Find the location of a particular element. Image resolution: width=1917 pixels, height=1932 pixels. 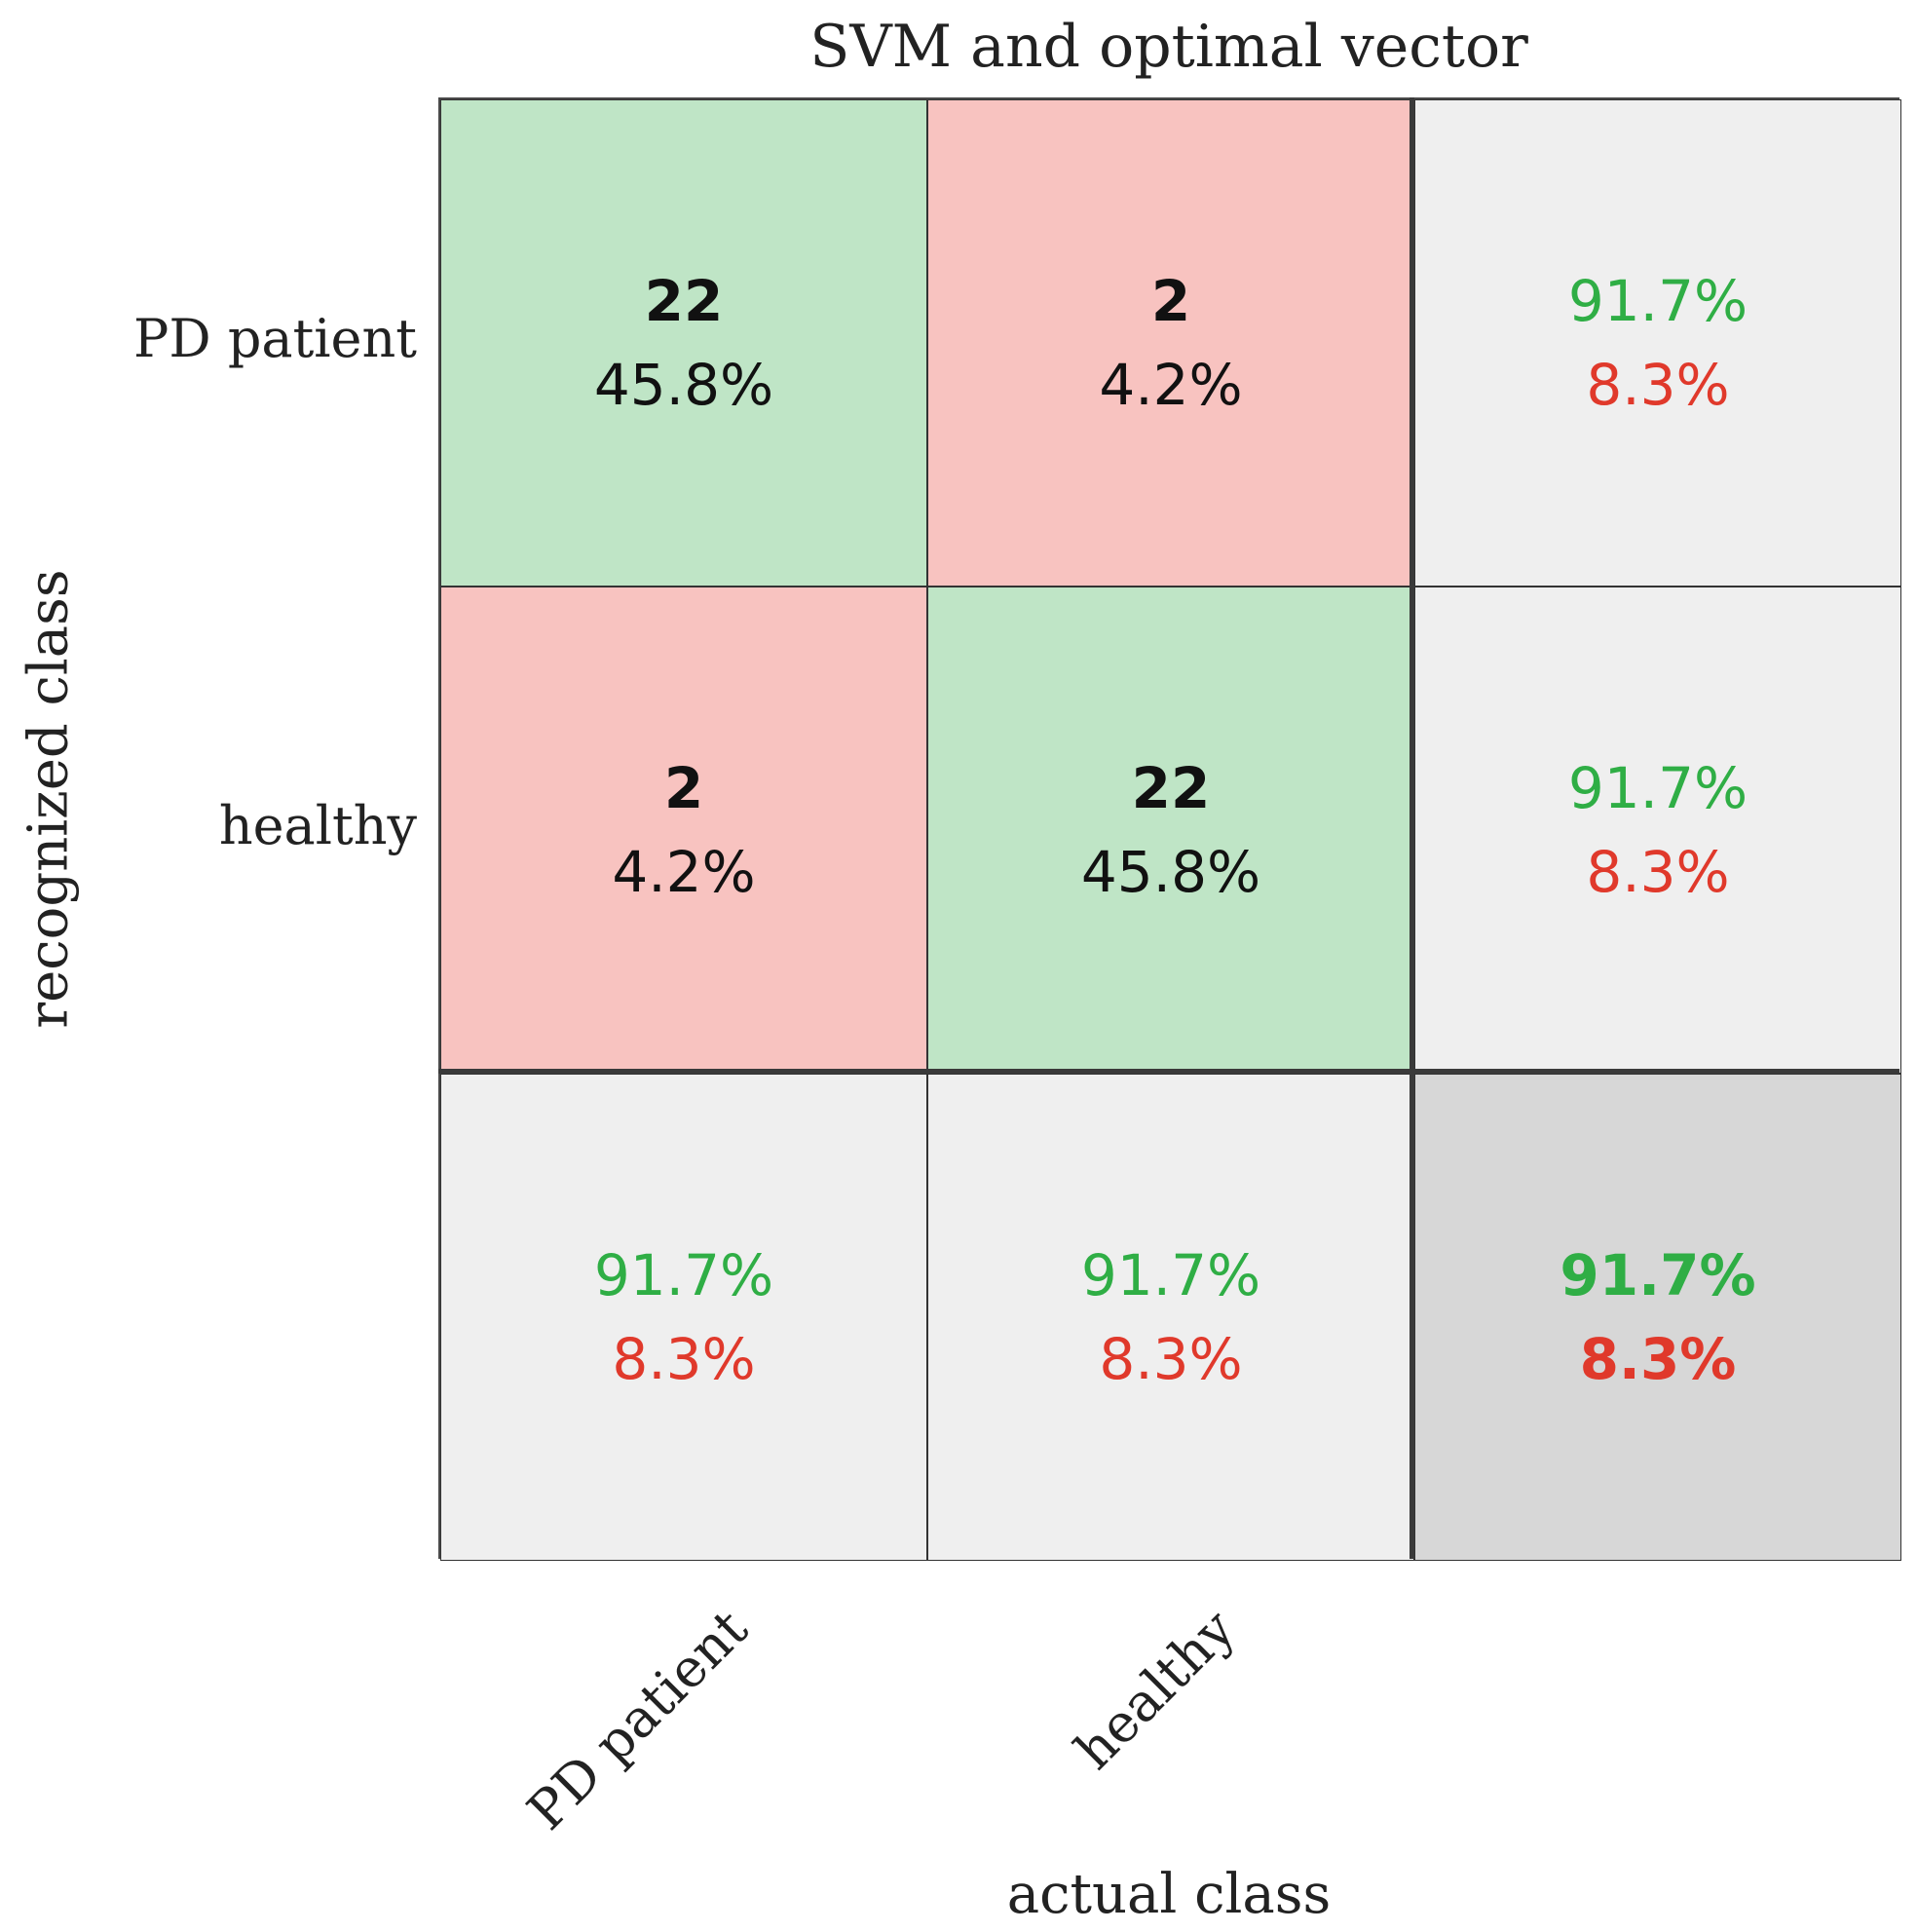

cell-pd-healthy: 2 4.2% is located at coordinates (1170, 343).